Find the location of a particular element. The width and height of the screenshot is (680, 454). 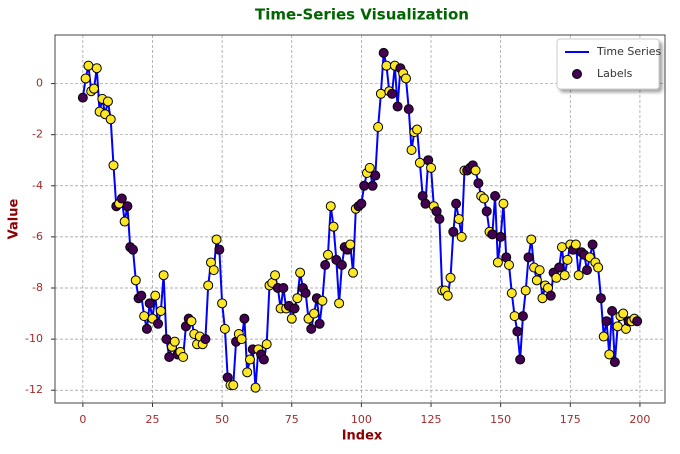

y-tick-label: -10 is located at coordinates (34, 338).